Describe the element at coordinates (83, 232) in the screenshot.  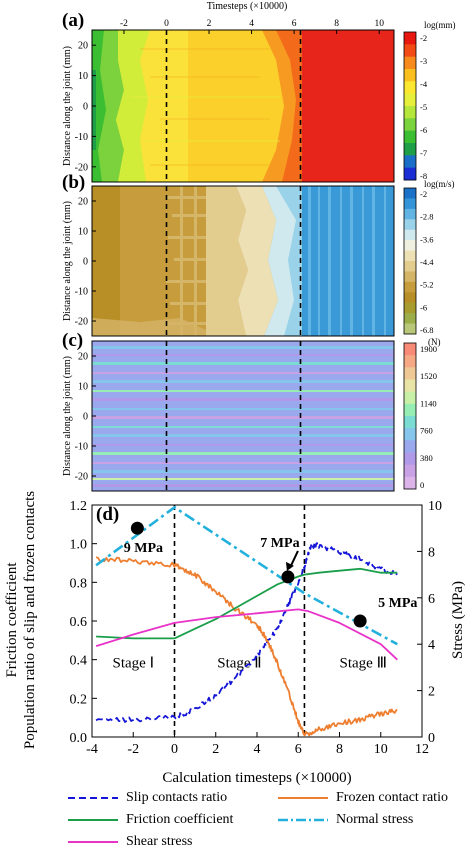
I see `panel-b-y-tick-label: 10` at that location.